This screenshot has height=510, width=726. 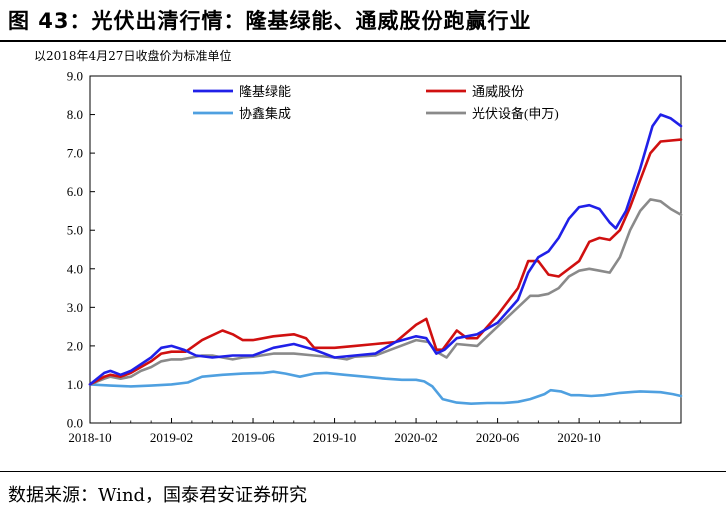 What do you see at coordinates (415, 437) in the screenshot?
I see `x-tick-label: 2020-02` at bounding box center [415, 437].